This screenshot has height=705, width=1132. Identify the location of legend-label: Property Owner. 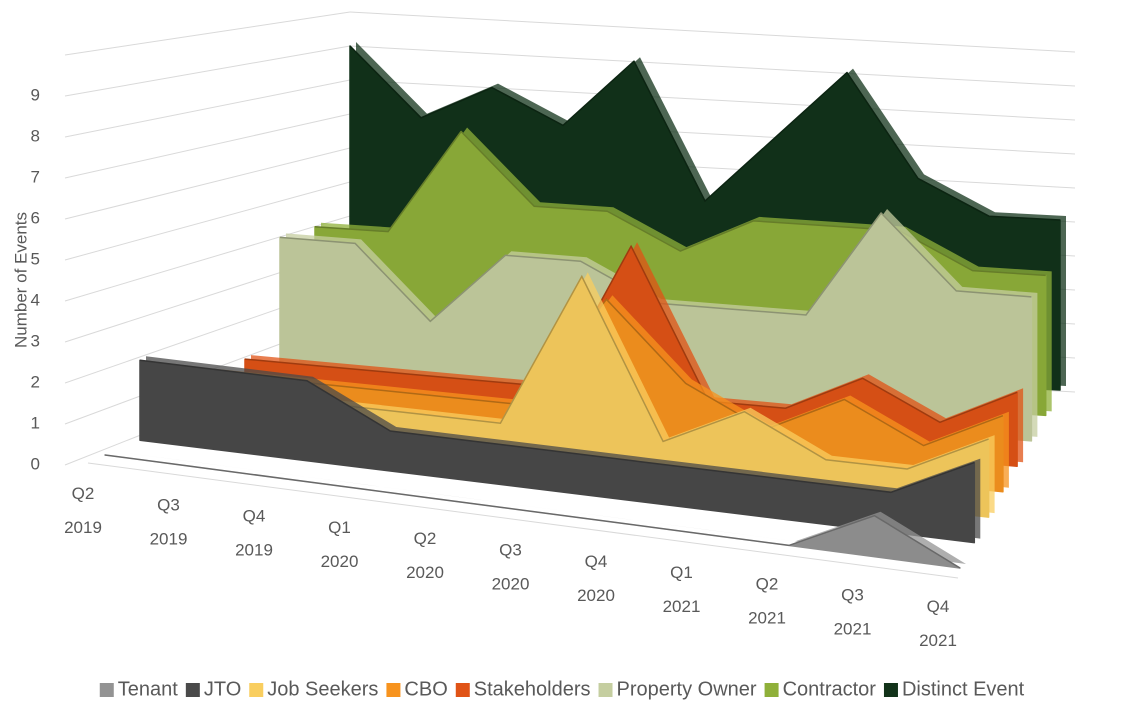
(687, 689).